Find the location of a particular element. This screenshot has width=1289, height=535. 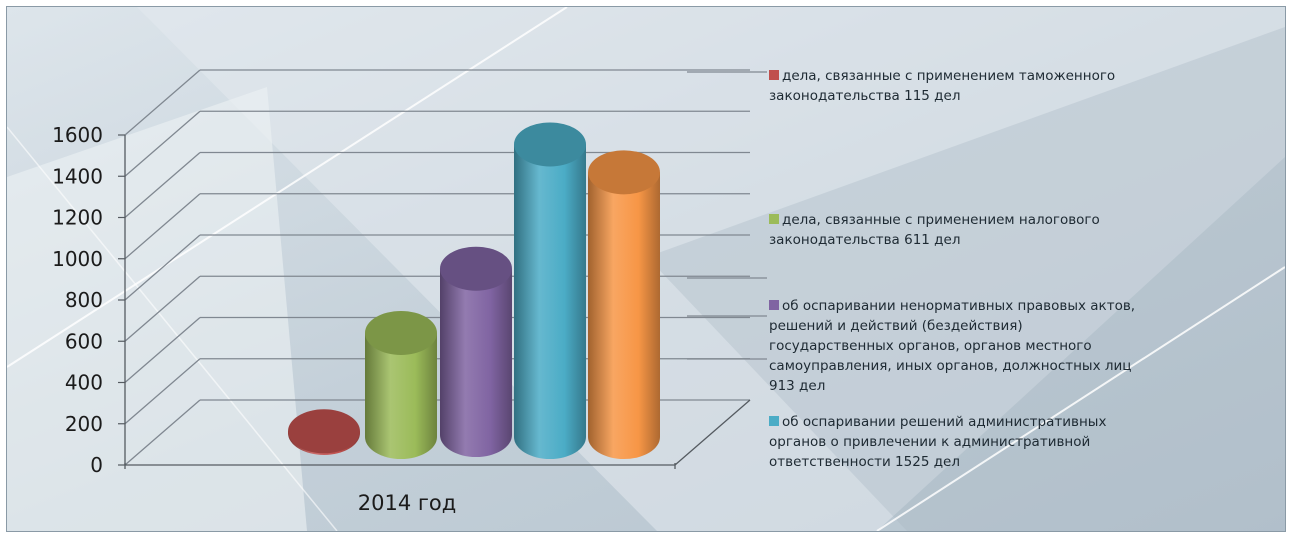

legend-line: законодательства 115 дел is located at coordinates (865, 96).